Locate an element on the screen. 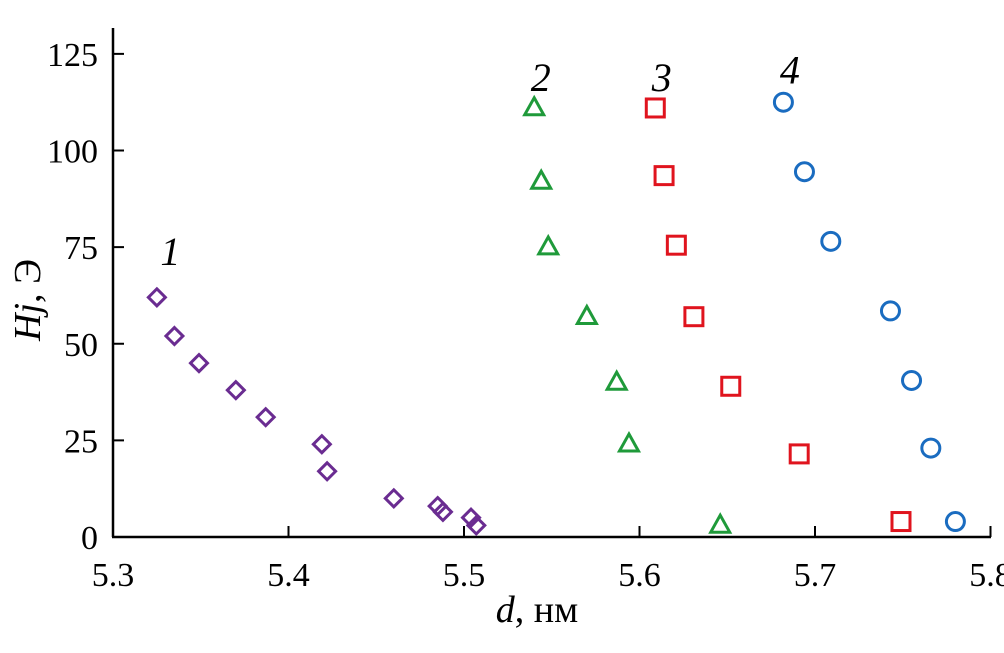 This screenshot has height=653, width=1004. series-4: 4 is located at coordinates (869, 290).